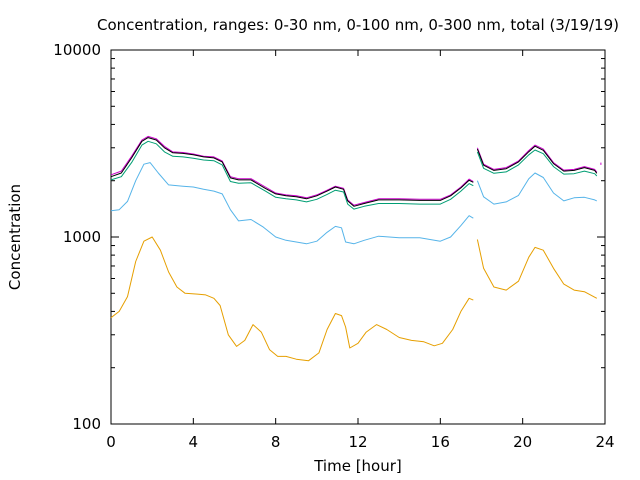  Describe the element at coordinates (111, 442) in the screenshot. I see `x-tick-label: 0` at that location.